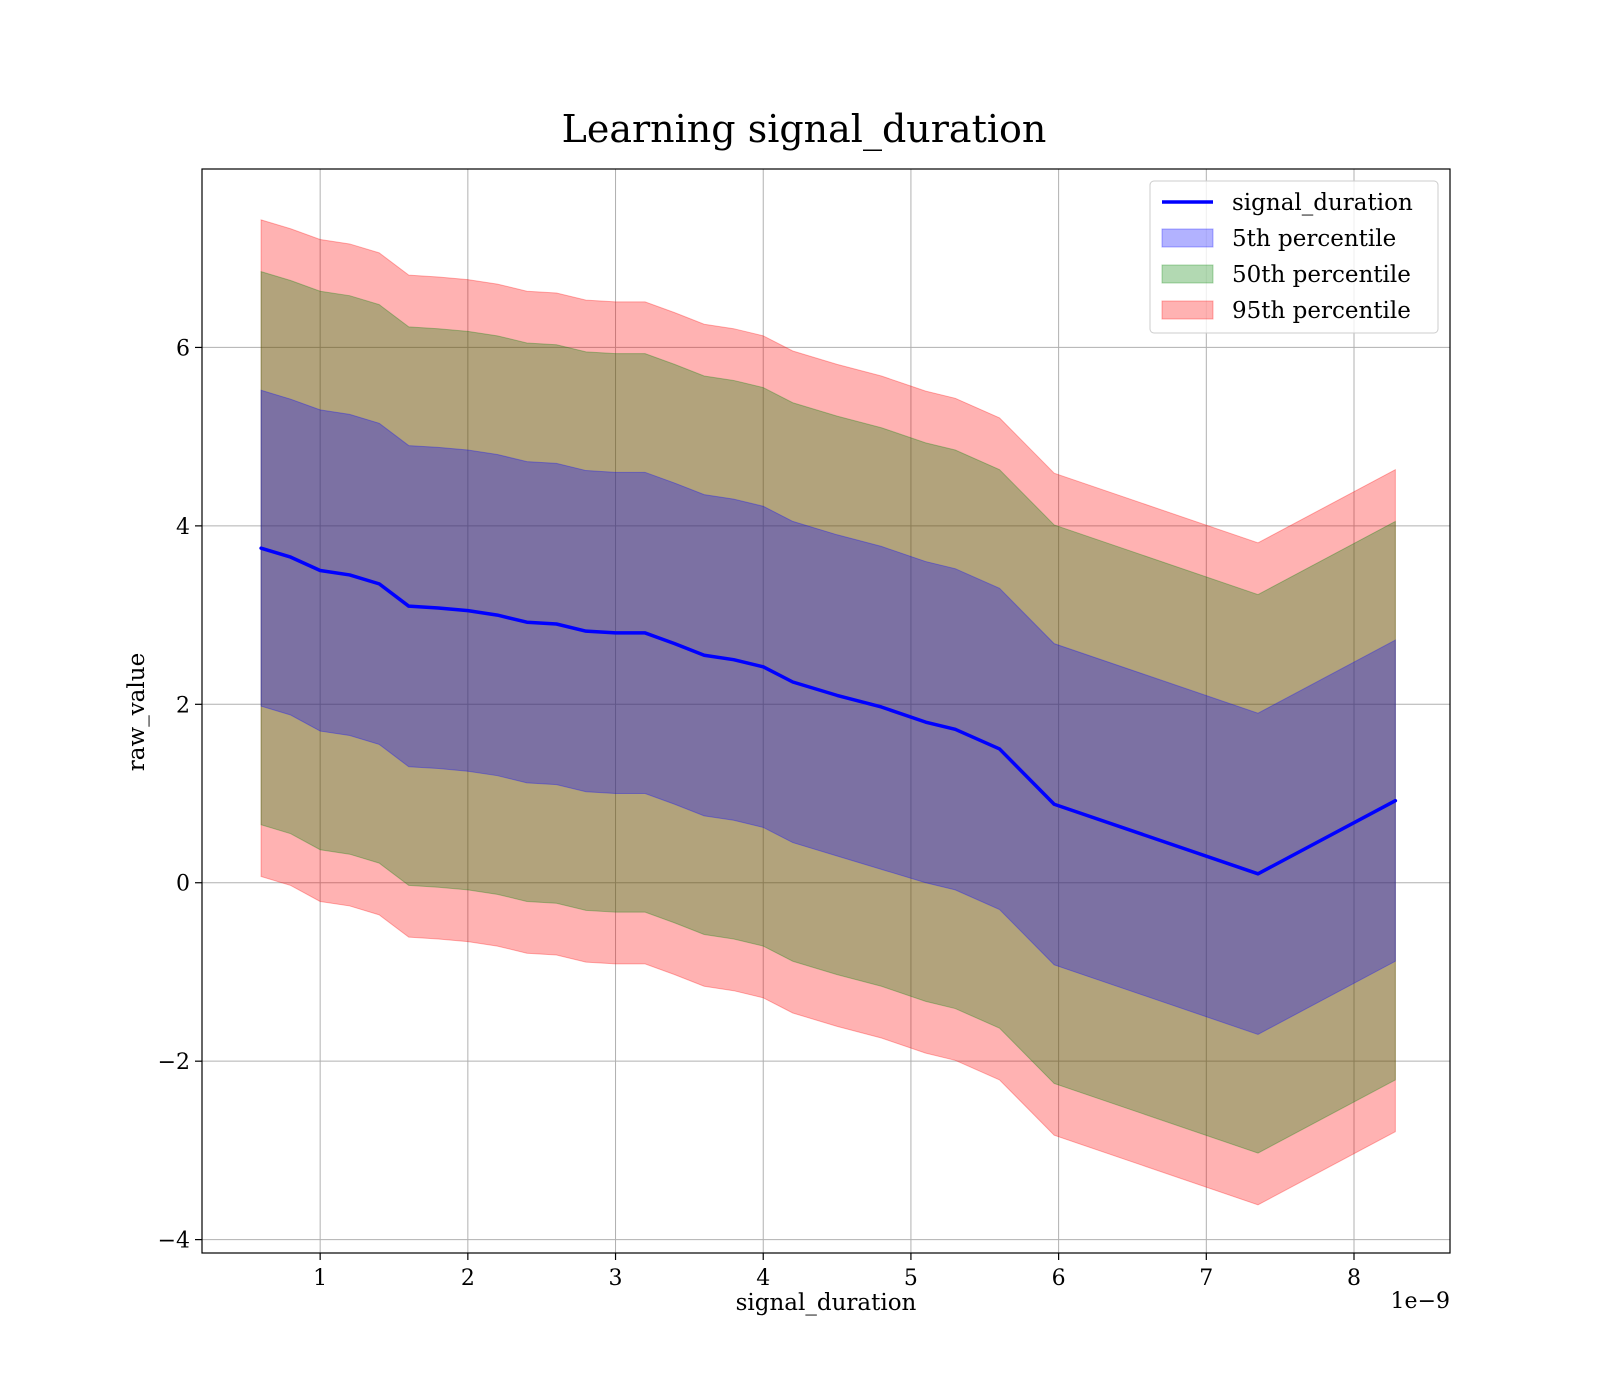 This screenshot has height=1400, width=1600. What do you see at coordinates (137, 712) in the screenshot?
I see `y-axis-label: raw_value` at bounding box center [137, 712].